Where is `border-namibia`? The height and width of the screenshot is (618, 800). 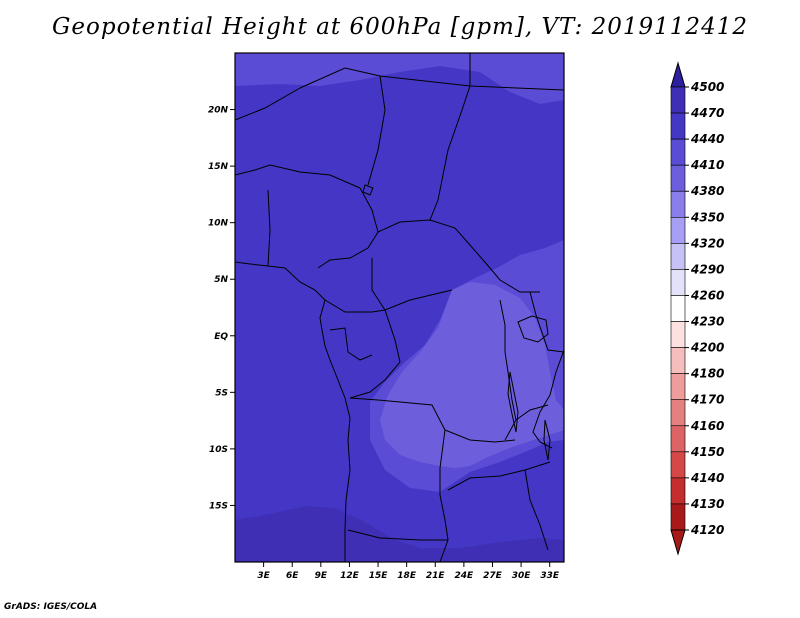
border-namibia is located at coordinates (397, 535).